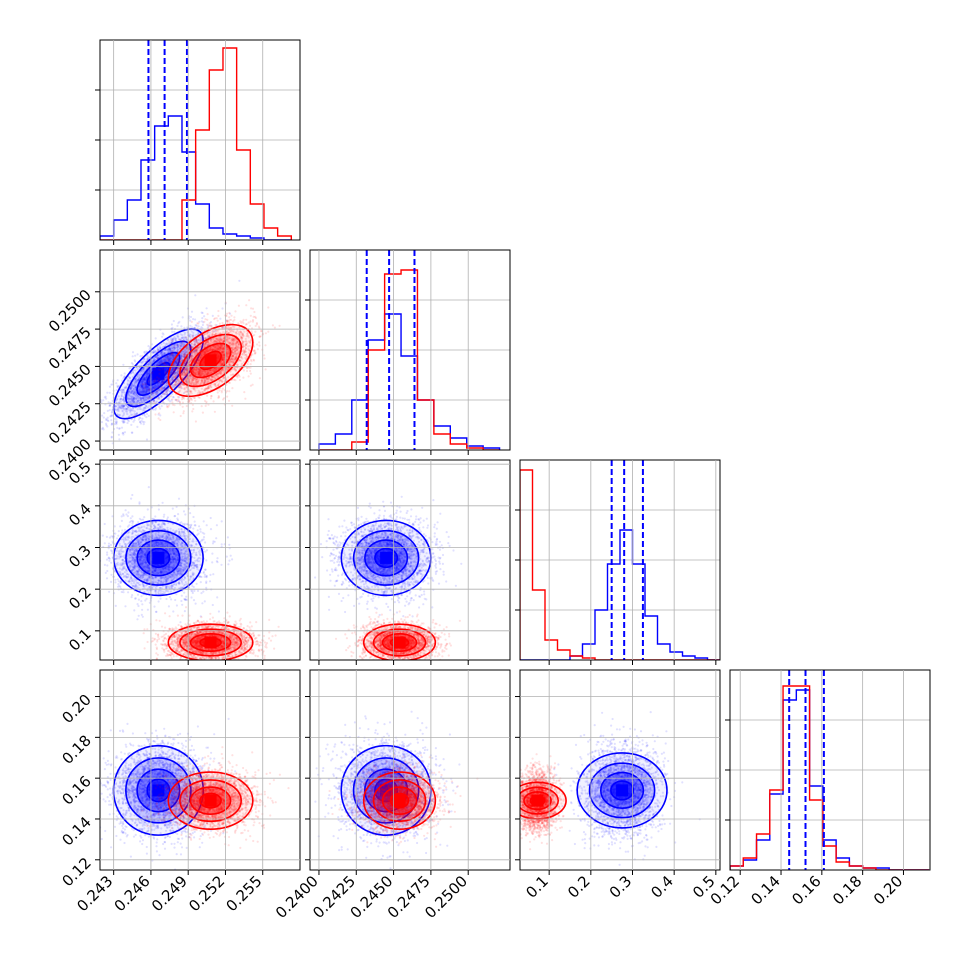 The image size is (970, 970). Describe the element at coordinates (632, 562) in the screenshot. I see `panel-grid` at that location.